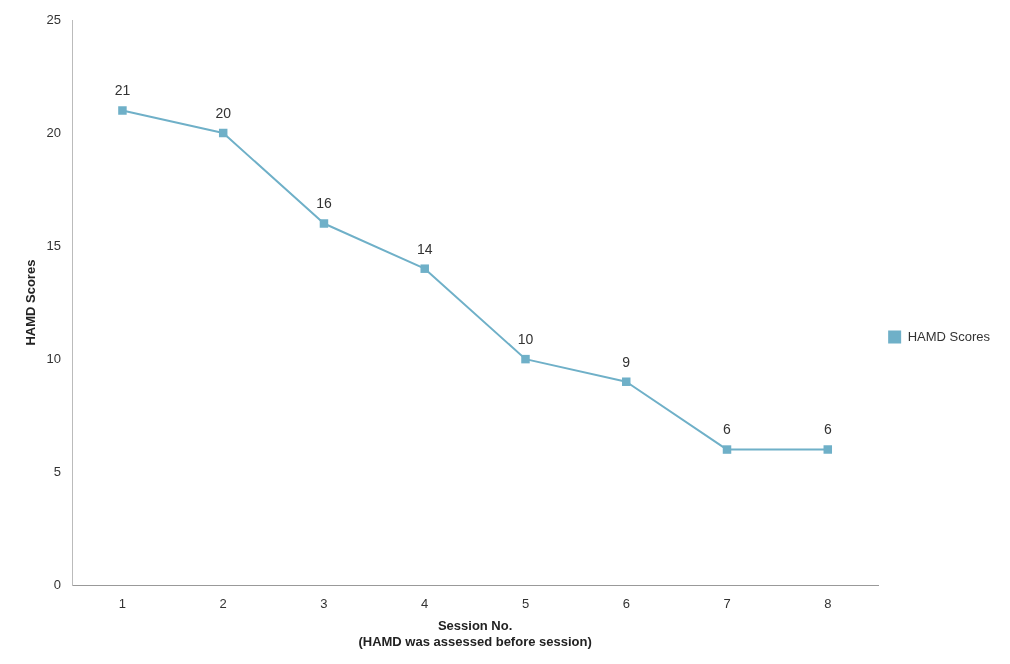  What do you see at coordinates (525, 338) in the screenshot?
I see `data-label: 10` at bounding box center [525, 338].